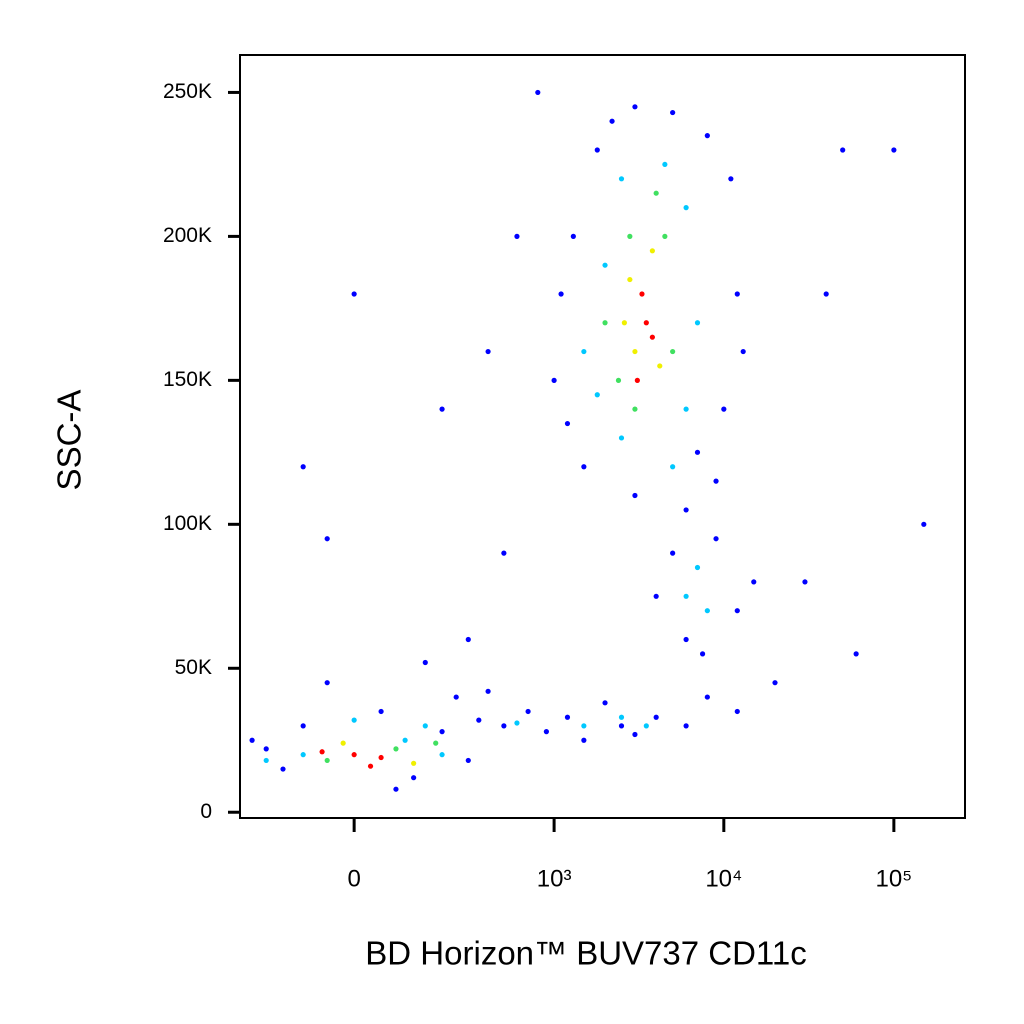 The width and height of the screenshot is (1024, 1024). Describe the element at coordinates (206, 811) in the screenshot. I see `y-tick-label: 0` at that location.